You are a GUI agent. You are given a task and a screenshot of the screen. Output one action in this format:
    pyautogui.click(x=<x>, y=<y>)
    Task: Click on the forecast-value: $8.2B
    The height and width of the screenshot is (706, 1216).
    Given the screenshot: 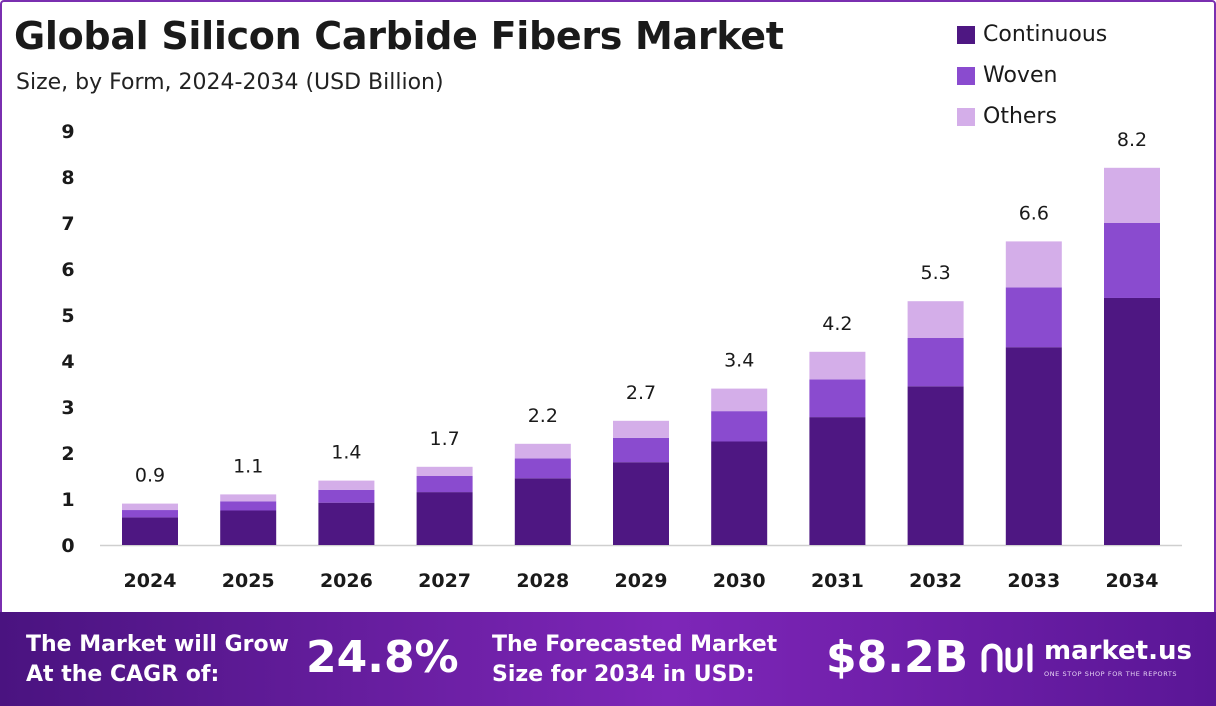 What is the action you would take?
    pyautogui.click(x=897, y=657)
    